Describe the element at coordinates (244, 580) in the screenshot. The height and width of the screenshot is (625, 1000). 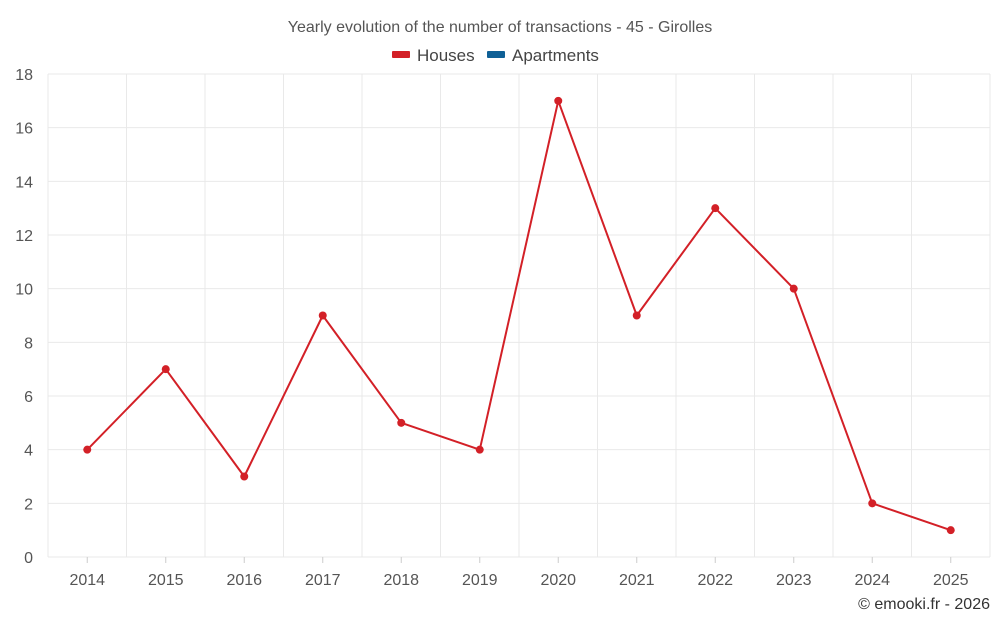
I see `x-tick-label: 2016` at that location.